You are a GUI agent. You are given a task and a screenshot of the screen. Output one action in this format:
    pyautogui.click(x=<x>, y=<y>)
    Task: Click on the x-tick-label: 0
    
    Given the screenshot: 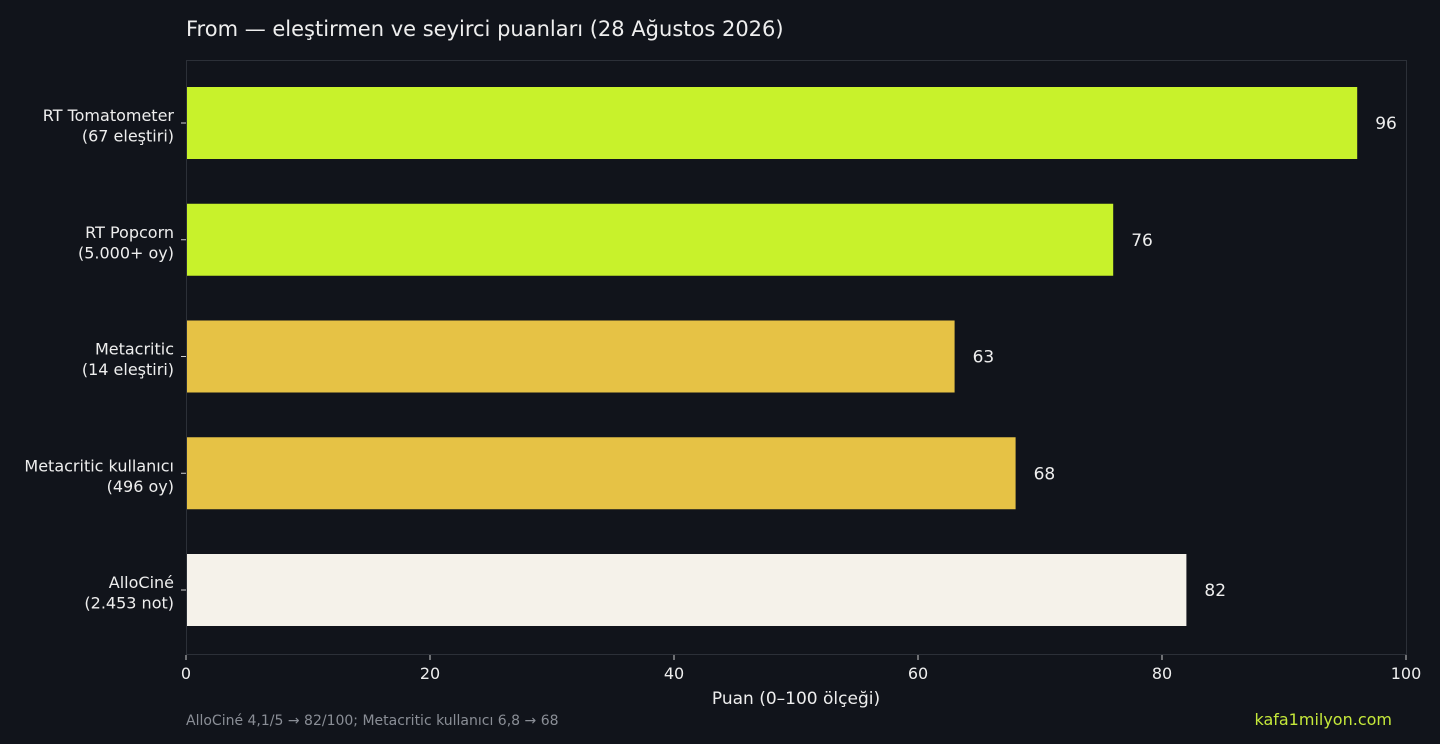 What is the action you would take?
    pyautogui.click(x=186, y=673)
    